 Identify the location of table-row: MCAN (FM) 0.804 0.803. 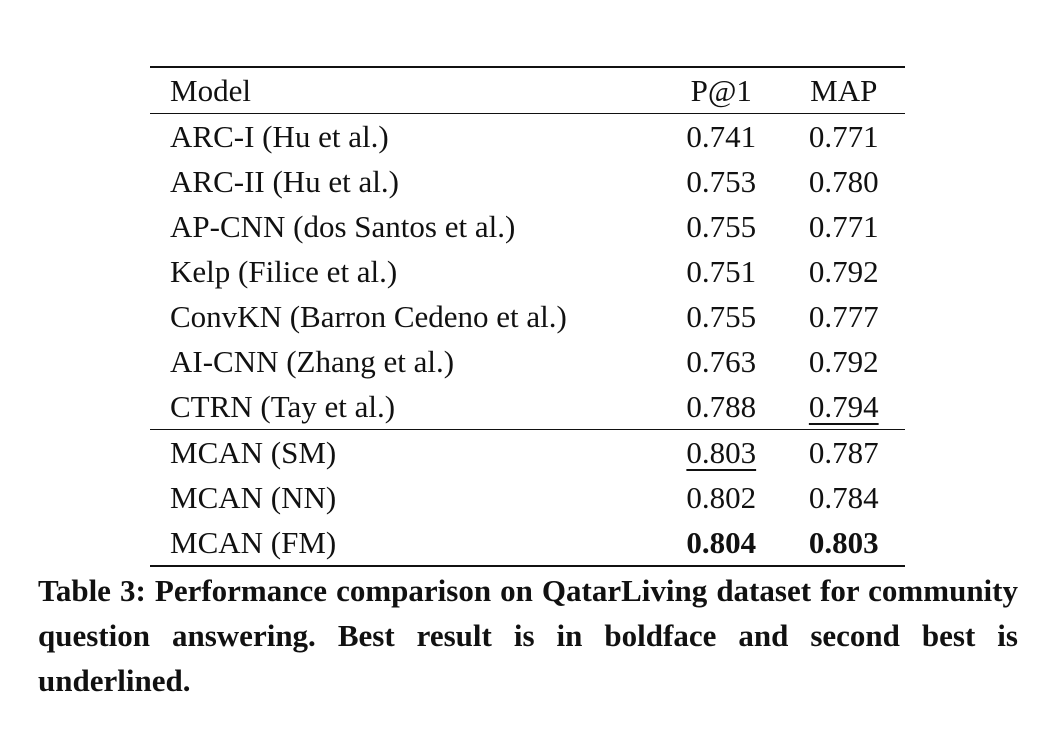
(527, 543).